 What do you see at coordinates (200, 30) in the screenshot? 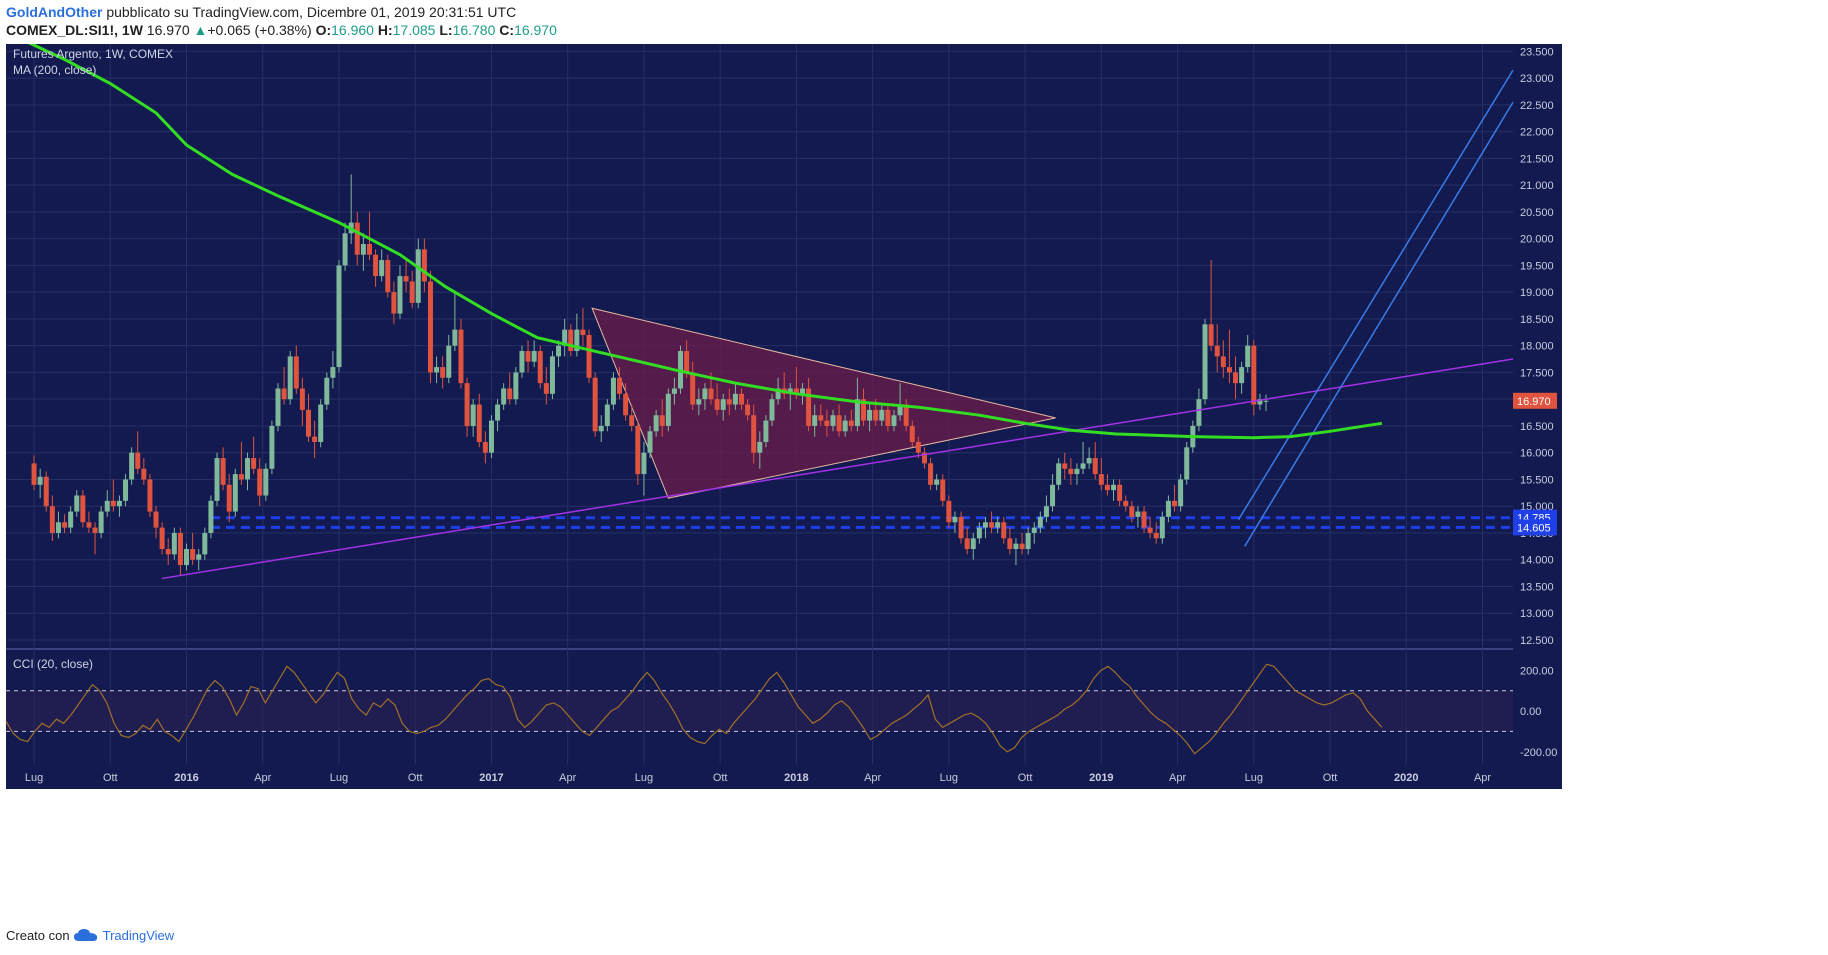
I see `up-arrow-icon: ▲` at bounding box center [200, 30].